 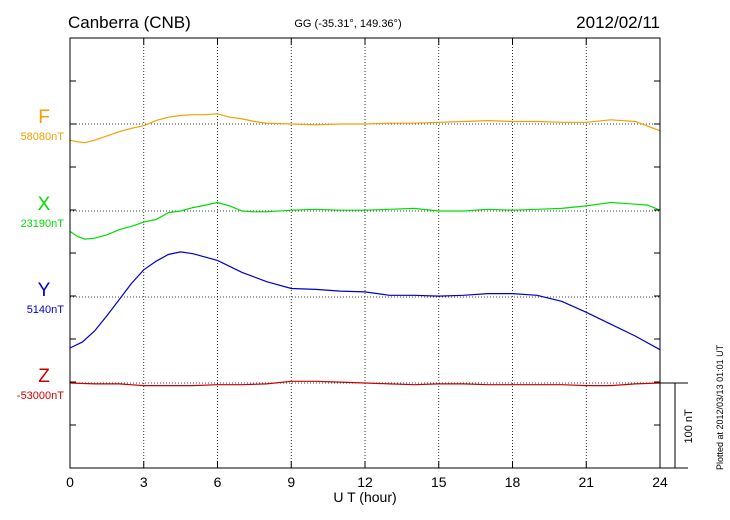 I want to click on x-tick-label: 9, so click(x=291, y=482).